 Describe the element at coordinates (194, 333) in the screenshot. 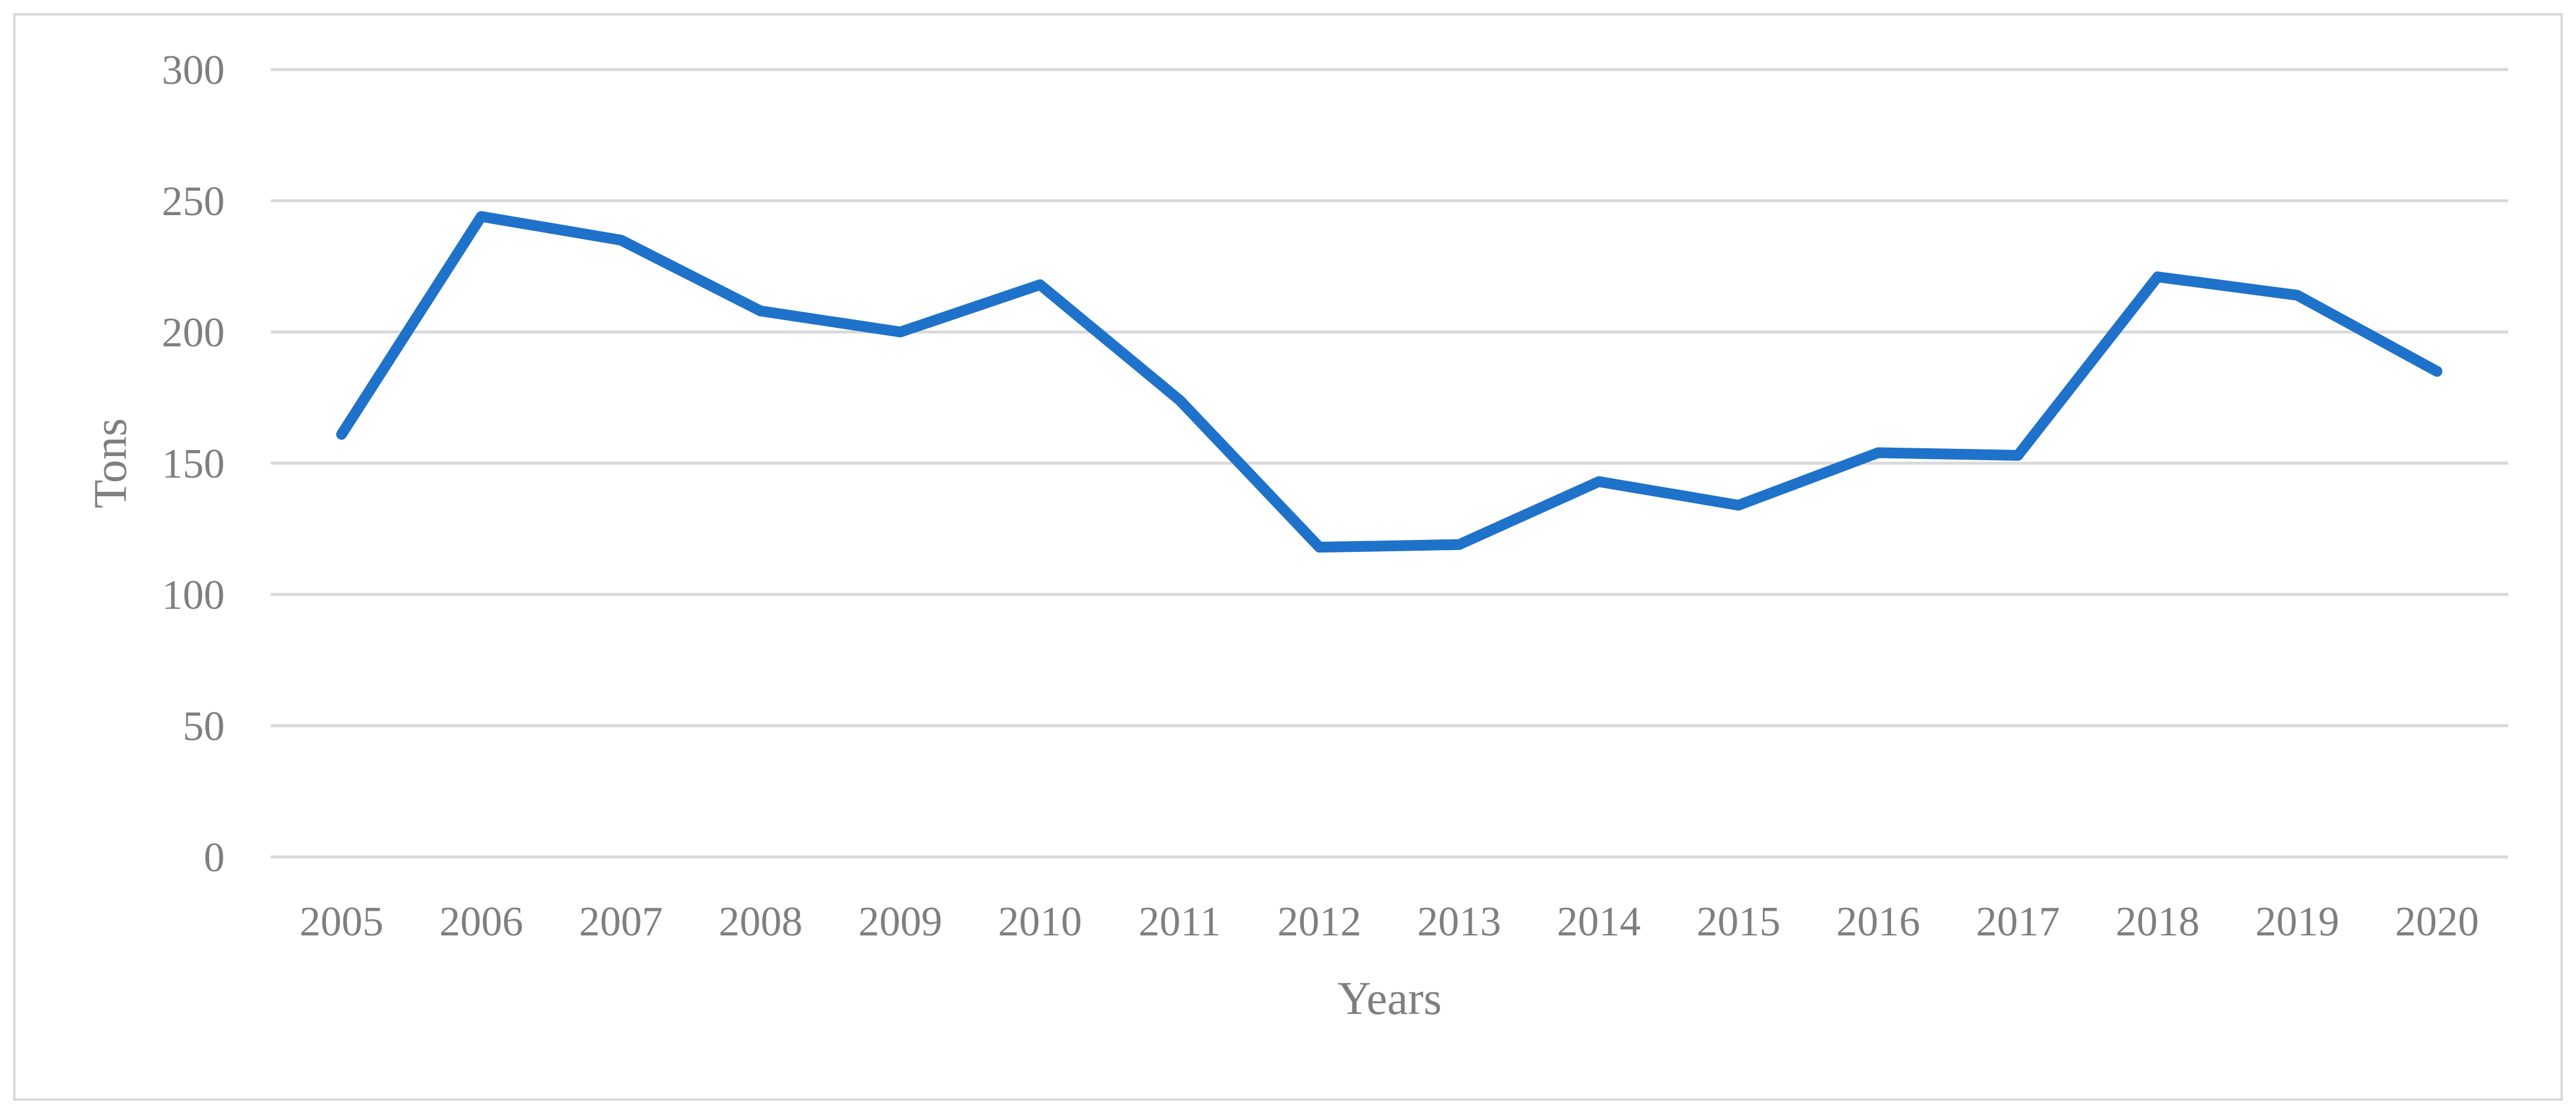

I see `y-tick-label: 200` at that location.